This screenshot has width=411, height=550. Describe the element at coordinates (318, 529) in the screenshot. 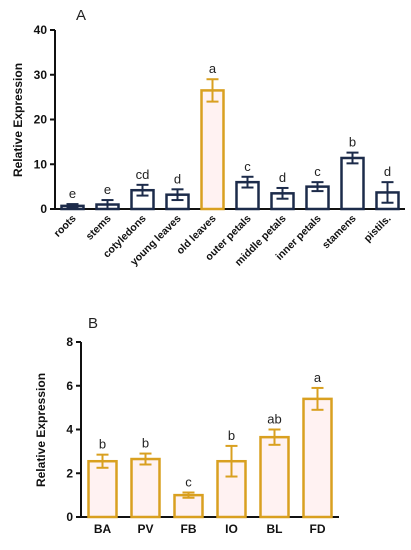

I see `panel-b-category-label: FD` at that location.